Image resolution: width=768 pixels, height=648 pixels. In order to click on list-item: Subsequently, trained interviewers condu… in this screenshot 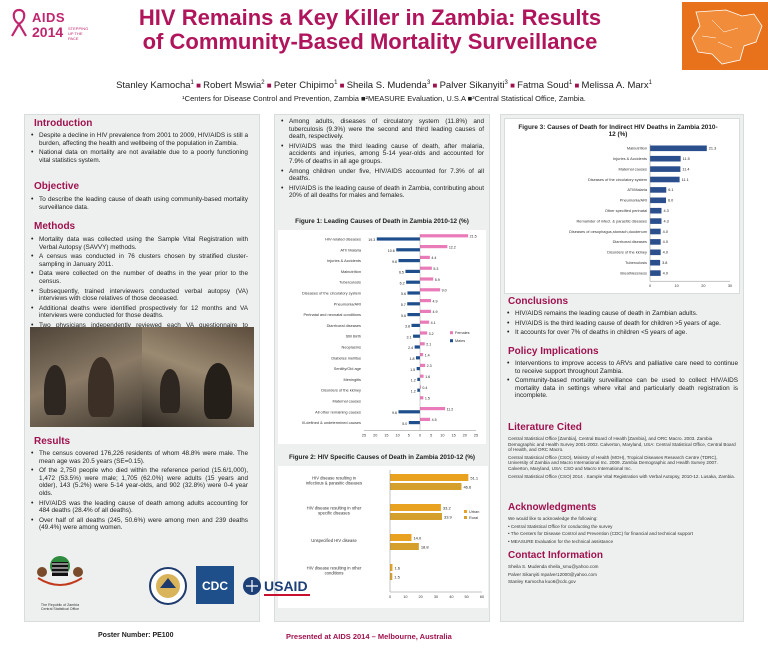, I will do `click(139, 295)`.